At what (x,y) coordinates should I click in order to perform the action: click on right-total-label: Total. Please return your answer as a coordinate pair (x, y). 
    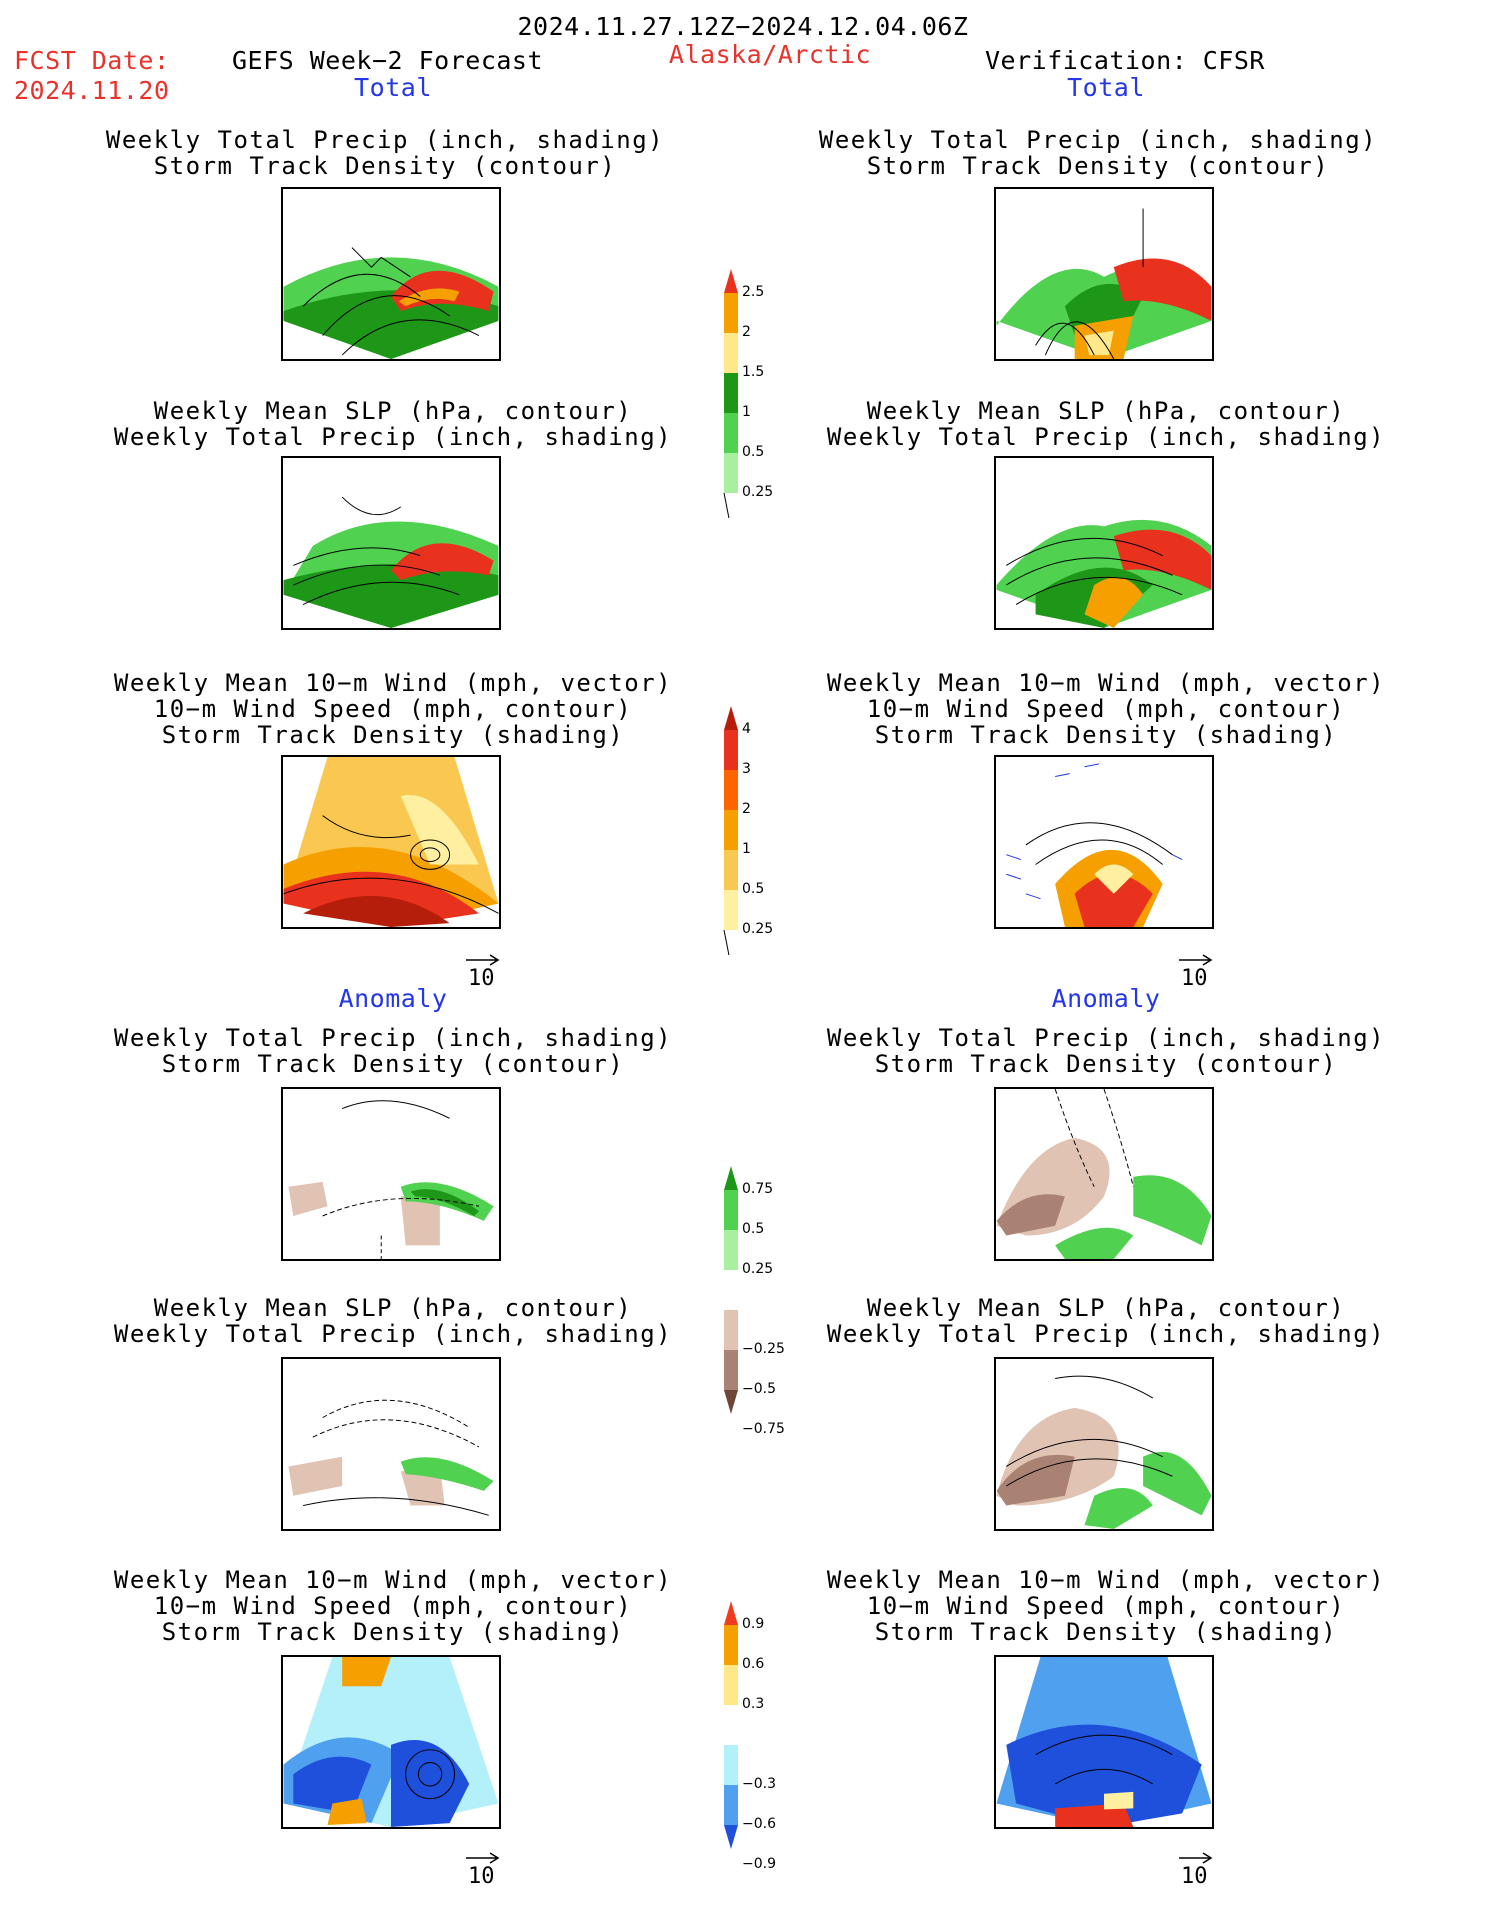
    Looking at the image, I should click on (1106, 87).